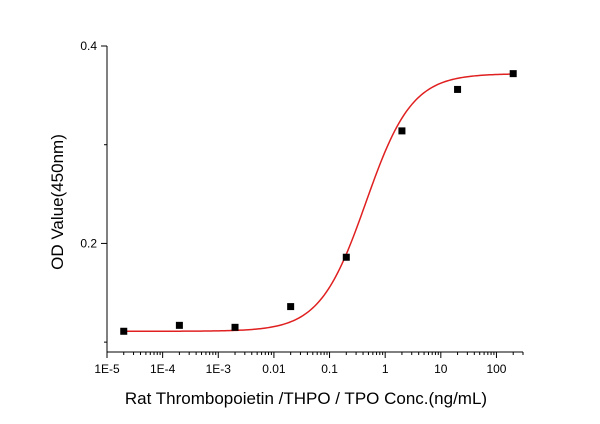  Describe the element at coordinates (57, 202) in the screenshot. I see `y-axis-title: OD Value(450nm)` at that location.